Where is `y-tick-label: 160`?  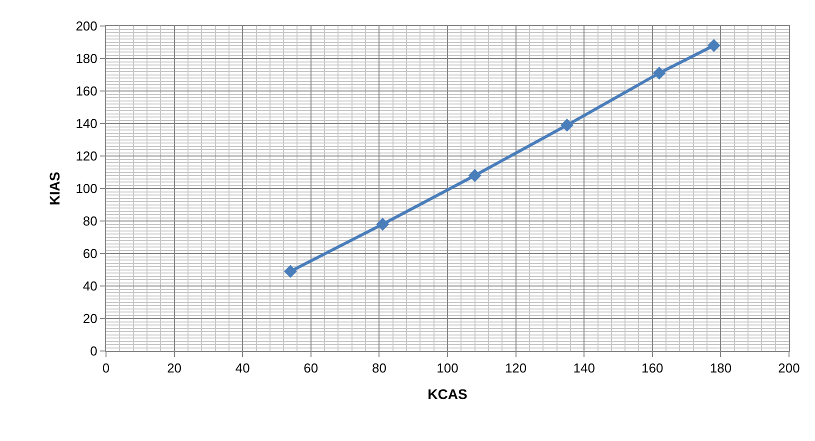
y-tick-label: 160 is located at coordinates (87, 91).